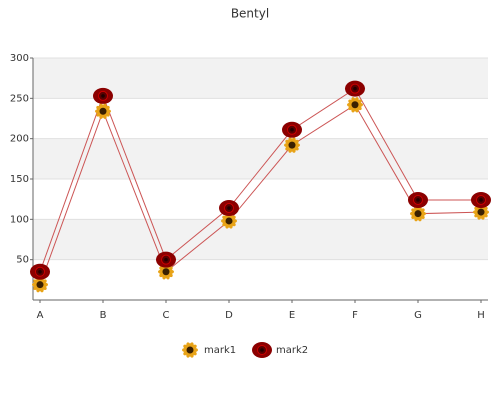 The image size is (500, 400). Describe the element at coordinates (292, 350) in the screenshot. I see `legend-label: mark2` at that location.